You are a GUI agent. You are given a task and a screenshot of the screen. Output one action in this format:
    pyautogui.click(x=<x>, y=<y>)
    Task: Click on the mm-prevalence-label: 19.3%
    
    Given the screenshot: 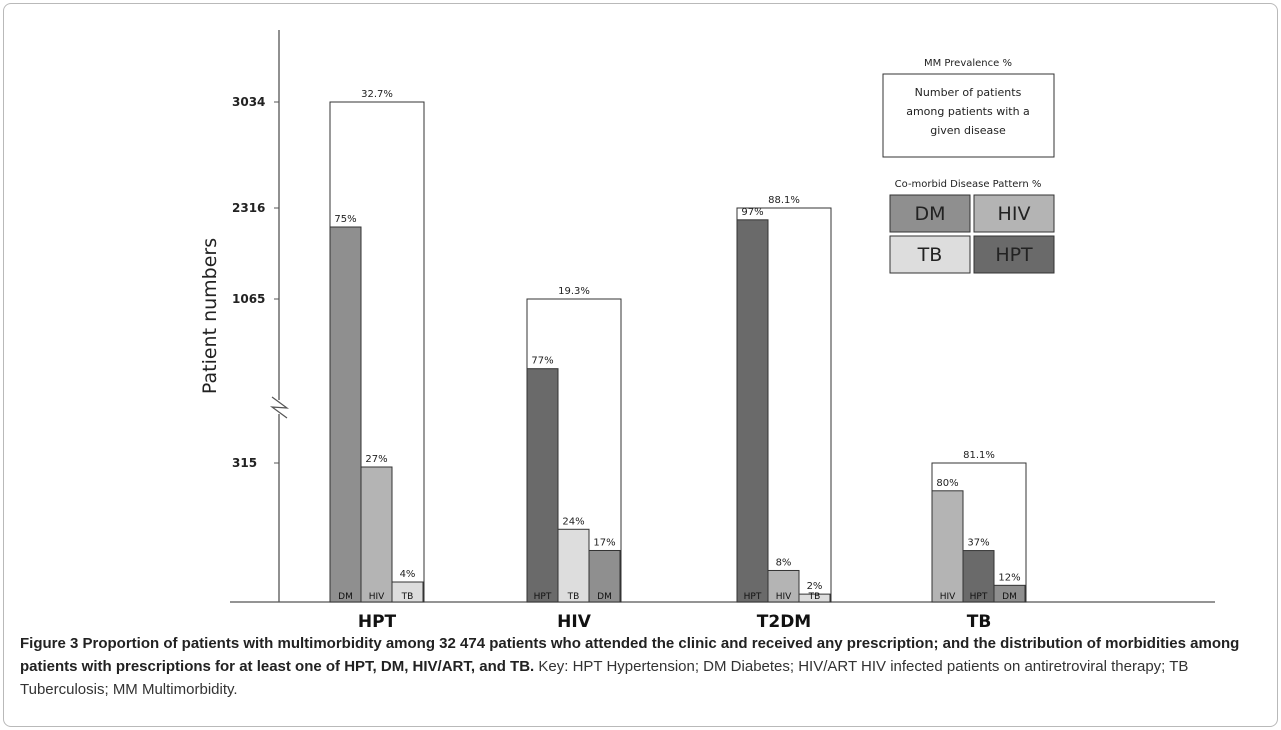 What is the action you would take?
    pyautogui.click(x=574, y=291)
    